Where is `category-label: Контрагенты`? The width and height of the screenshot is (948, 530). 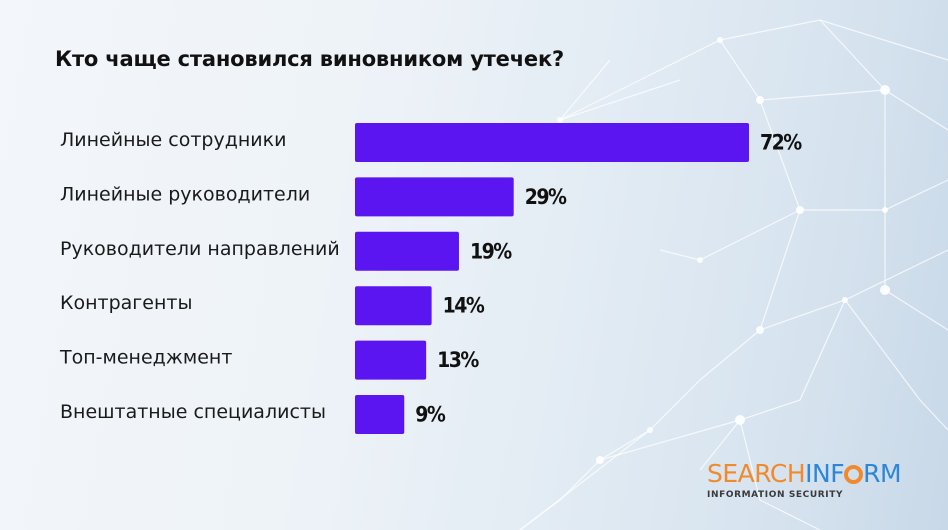
category-label: Контрагенты is located at coordinates (126, 303).